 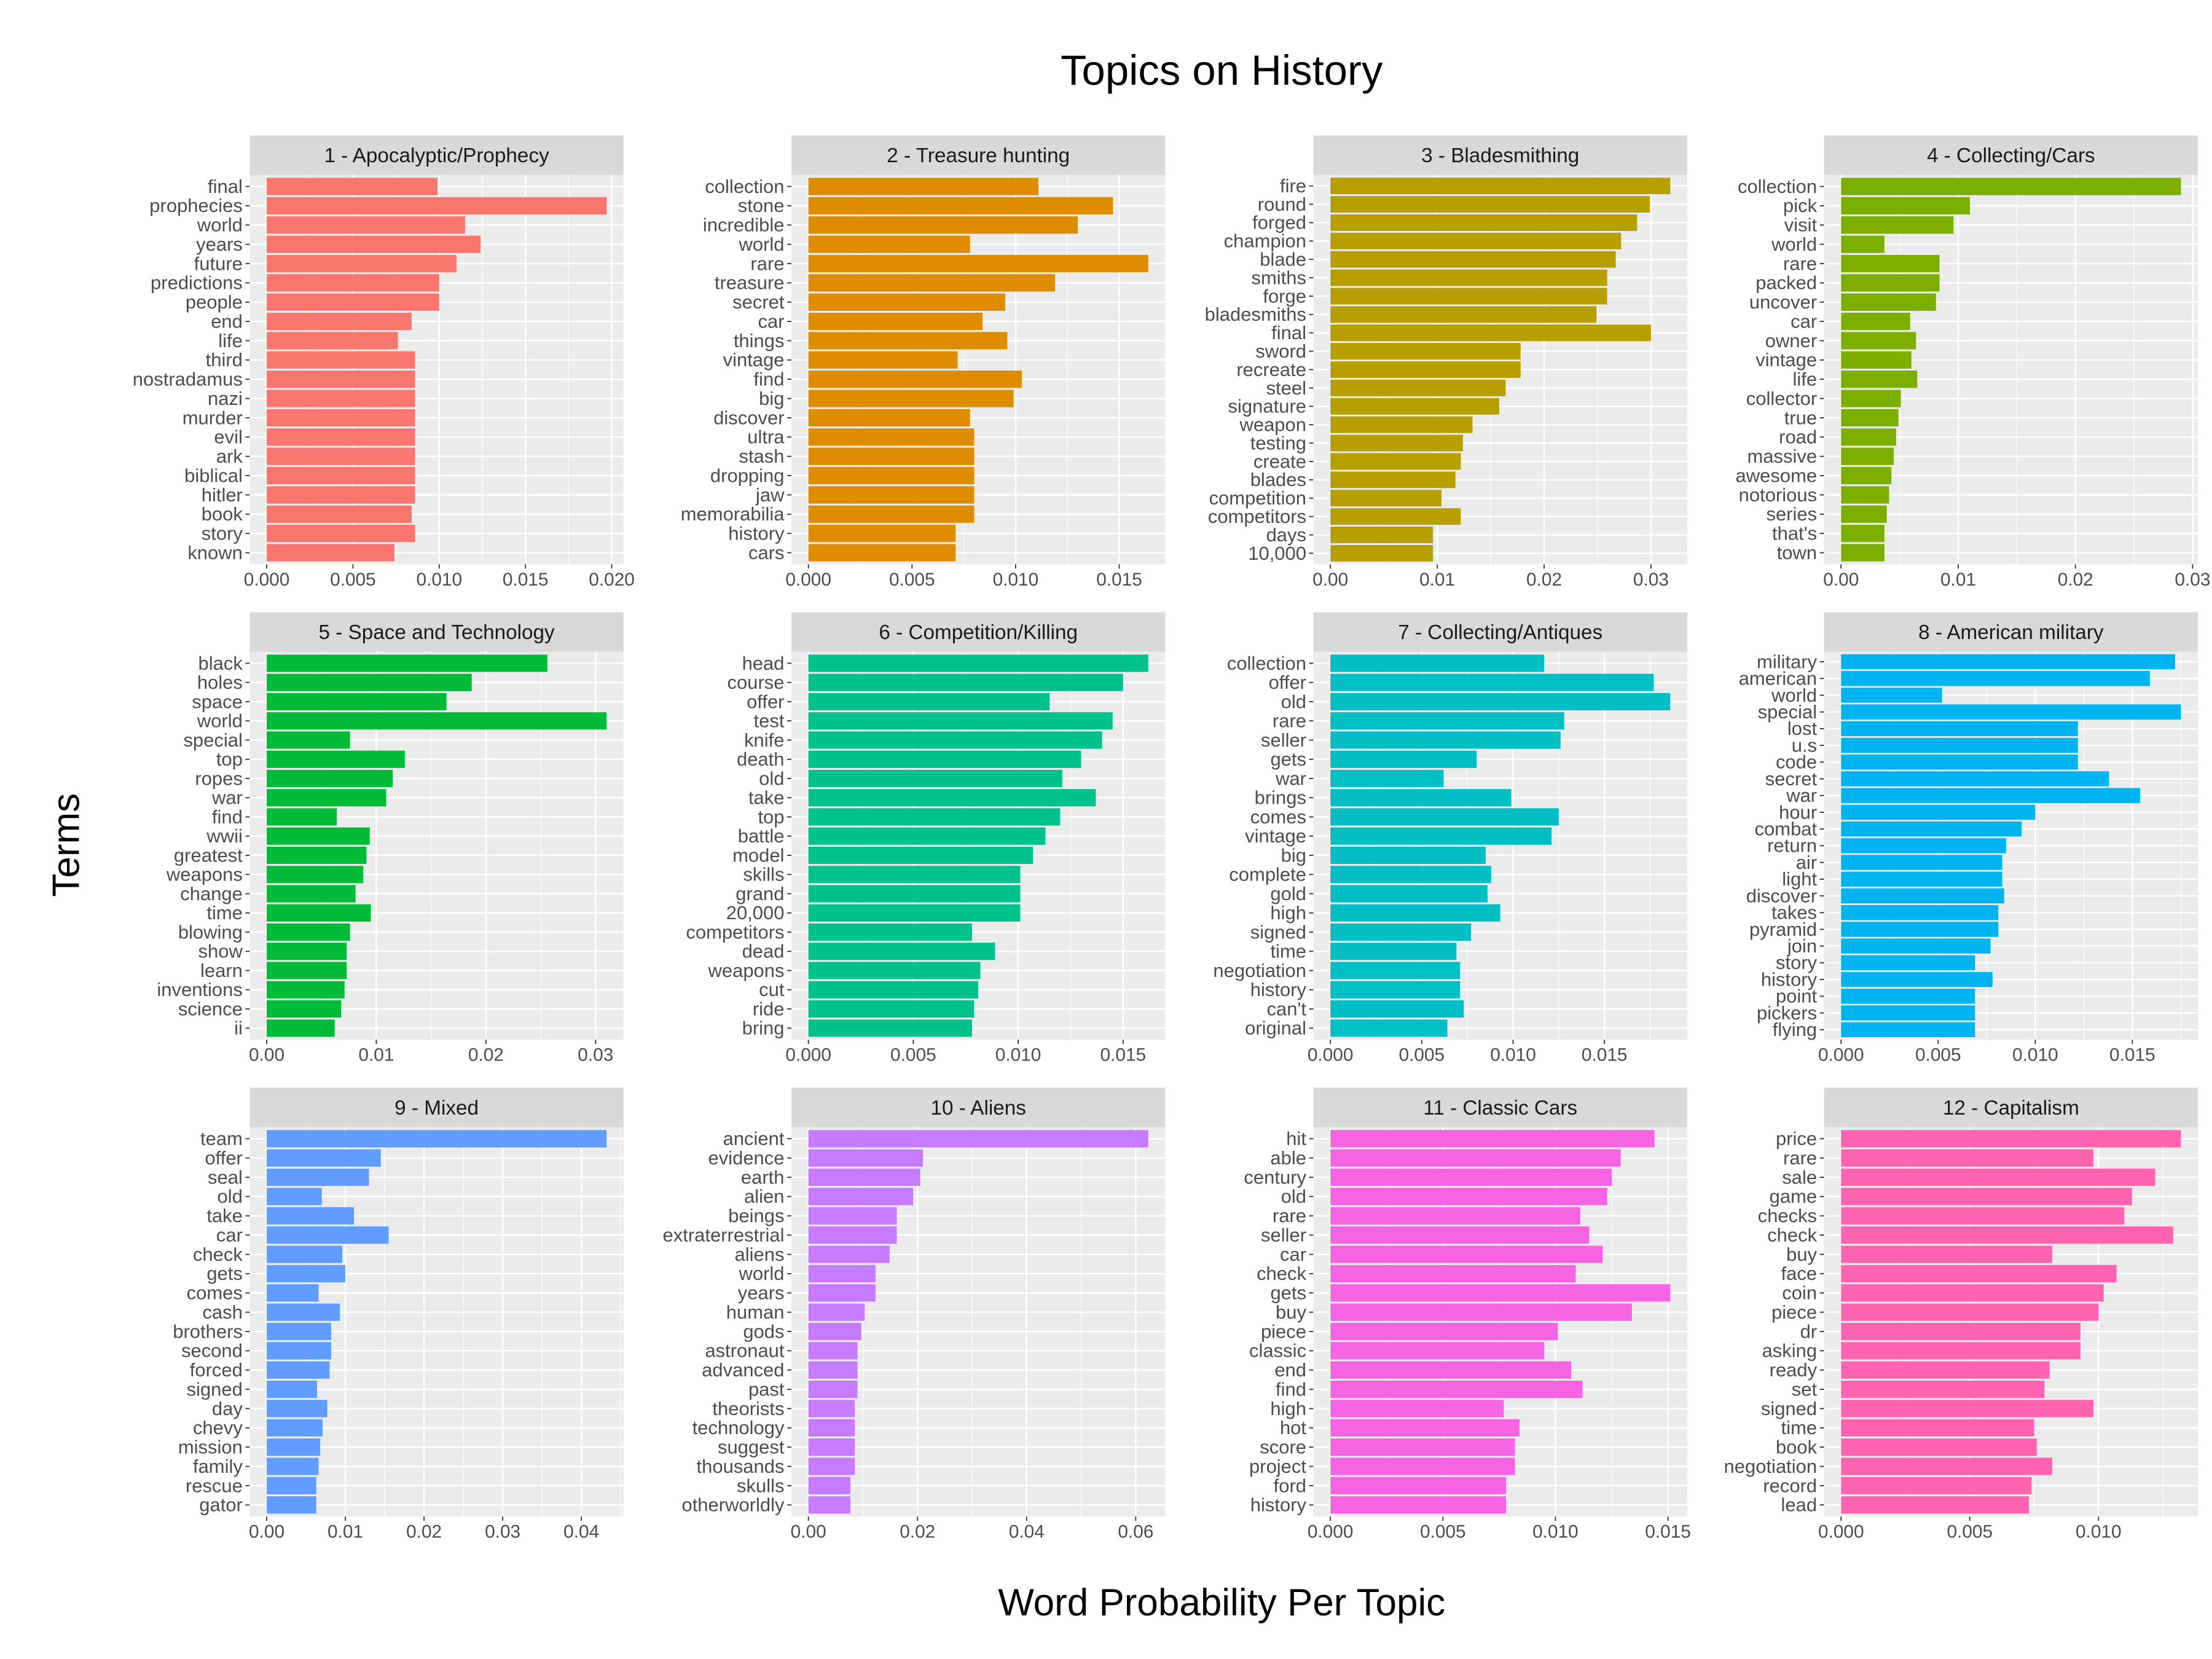 I want to click on bar-high, so click(x=1415, y=913).